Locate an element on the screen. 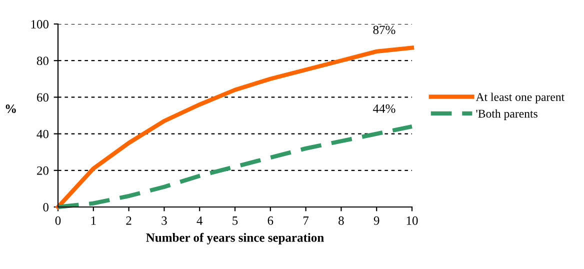 Image resolution: width=584 pixels, height=269 pixels. annotation: 87% is located at coordinates (384, 30).